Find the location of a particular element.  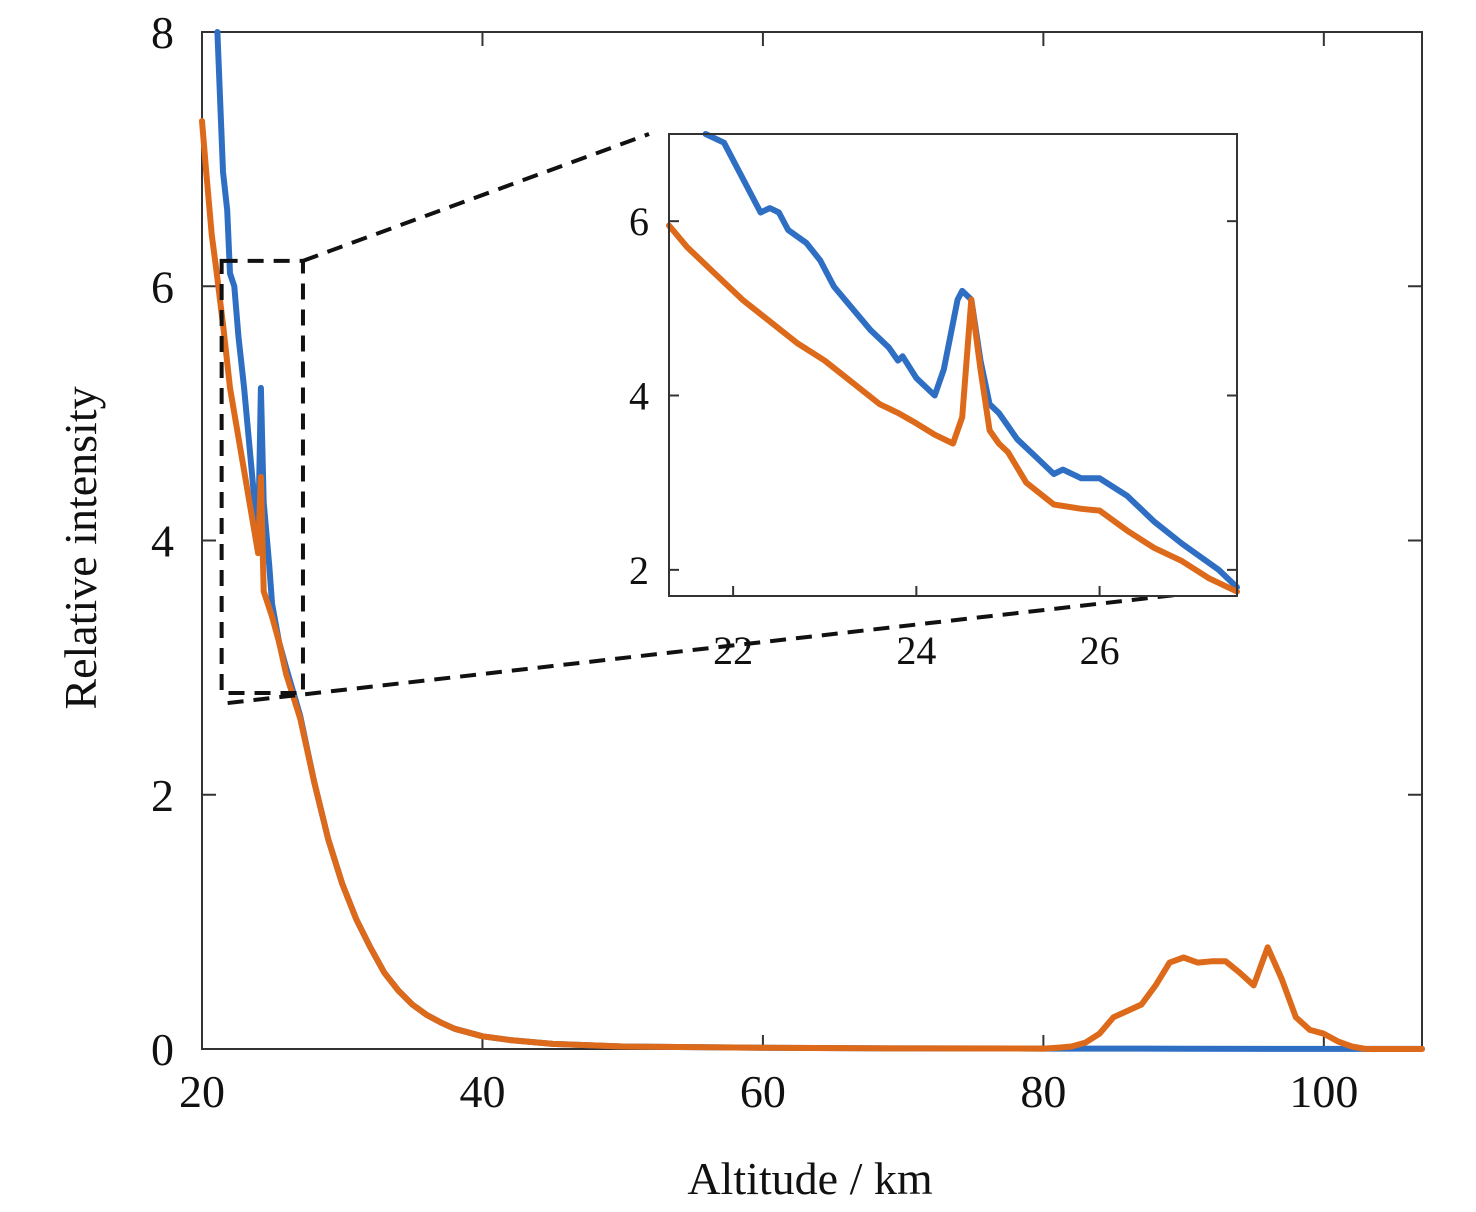

inset-series-line-blue is located at coordinates (971, 361).